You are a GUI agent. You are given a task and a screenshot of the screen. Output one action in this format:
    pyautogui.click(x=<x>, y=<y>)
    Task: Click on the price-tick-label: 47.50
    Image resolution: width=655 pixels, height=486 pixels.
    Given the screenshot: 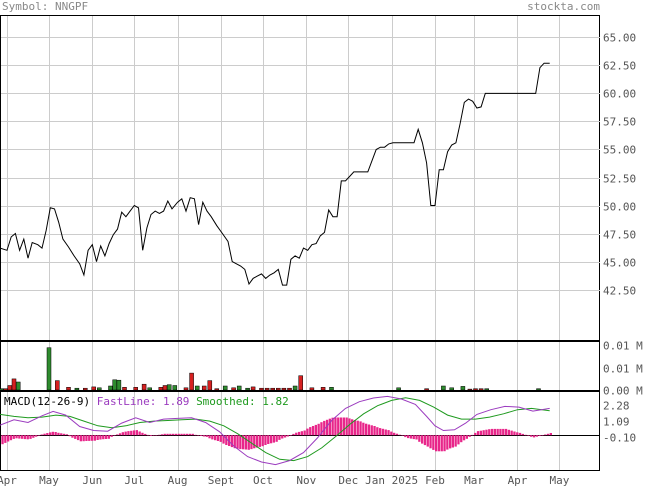 What is the action you would take?
    pyautogui.click(x=619, y=235)
    